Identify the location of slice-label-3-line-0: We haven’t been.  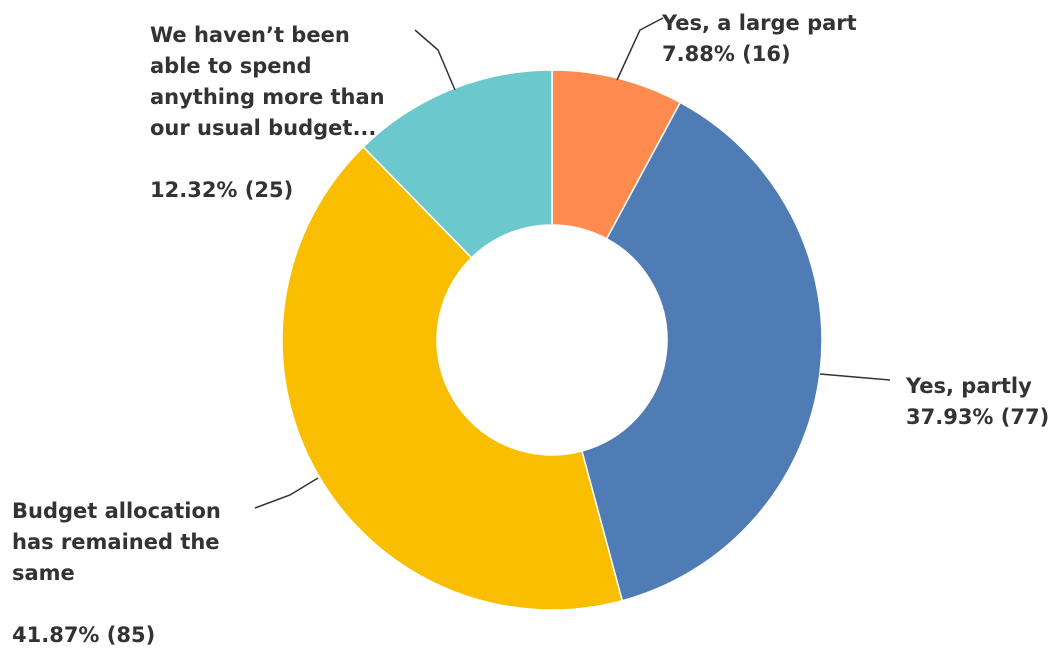
(250, 35).